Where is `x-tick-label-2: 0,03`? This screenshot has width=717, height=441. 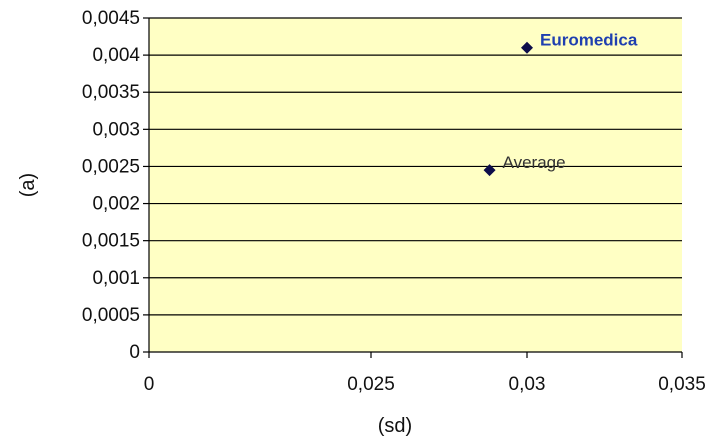
x-tick-label-2: 0,03 is located at coordinates (527, 384).